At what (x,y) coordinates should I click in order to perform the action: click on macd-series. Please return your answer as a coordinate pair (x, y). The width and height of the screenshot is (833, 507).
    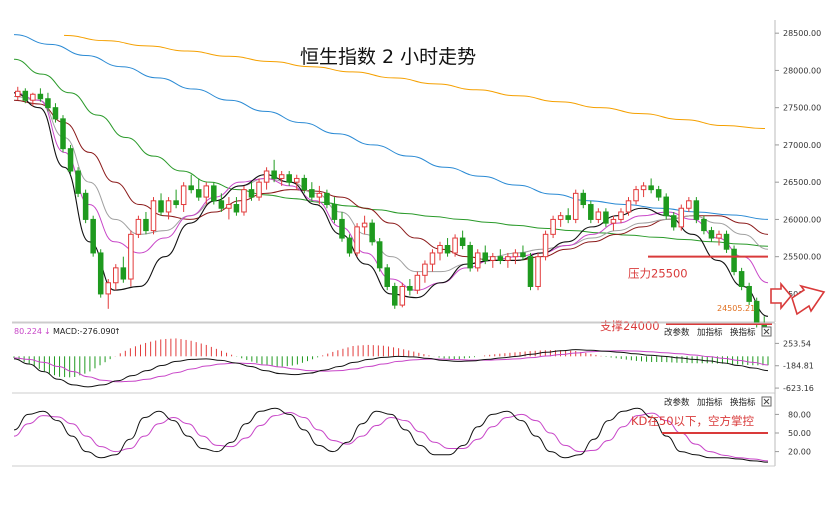
    Looking at the image, I should click on (391, 363).